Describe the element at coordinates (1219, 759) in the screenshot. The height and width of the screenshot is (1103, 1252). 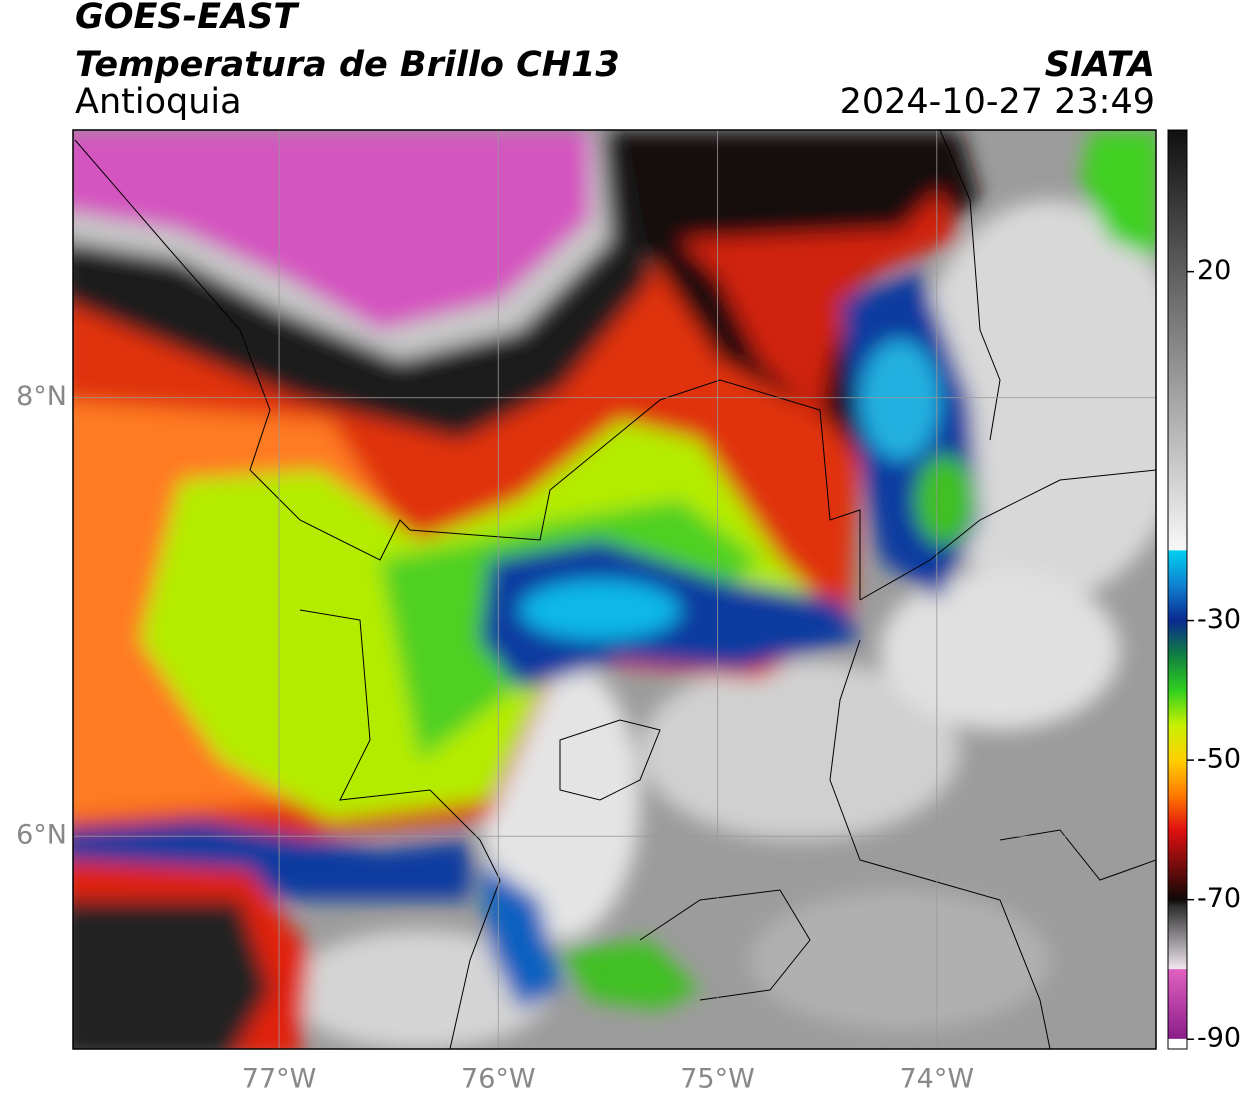
I see `colorbar-tick-label: -50` at that location.